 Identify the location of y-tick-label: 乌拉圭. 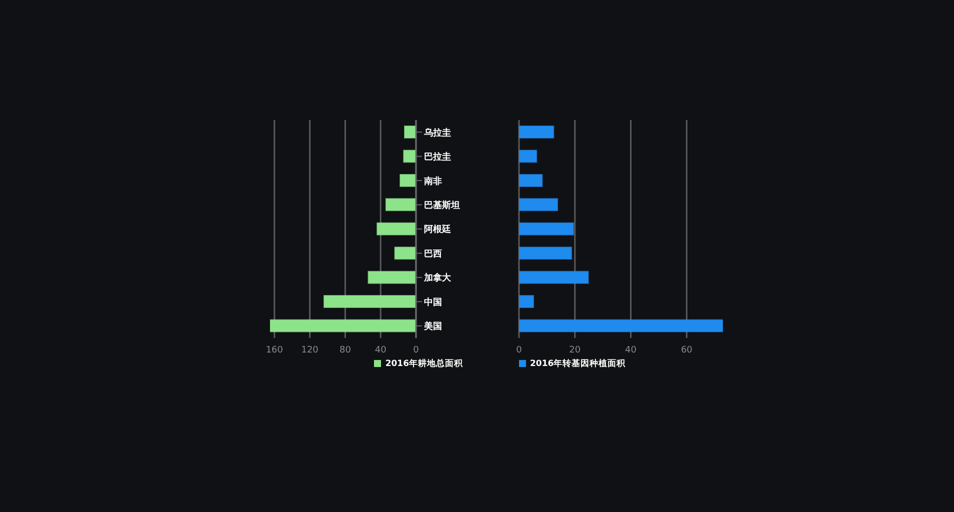
(437, 132).